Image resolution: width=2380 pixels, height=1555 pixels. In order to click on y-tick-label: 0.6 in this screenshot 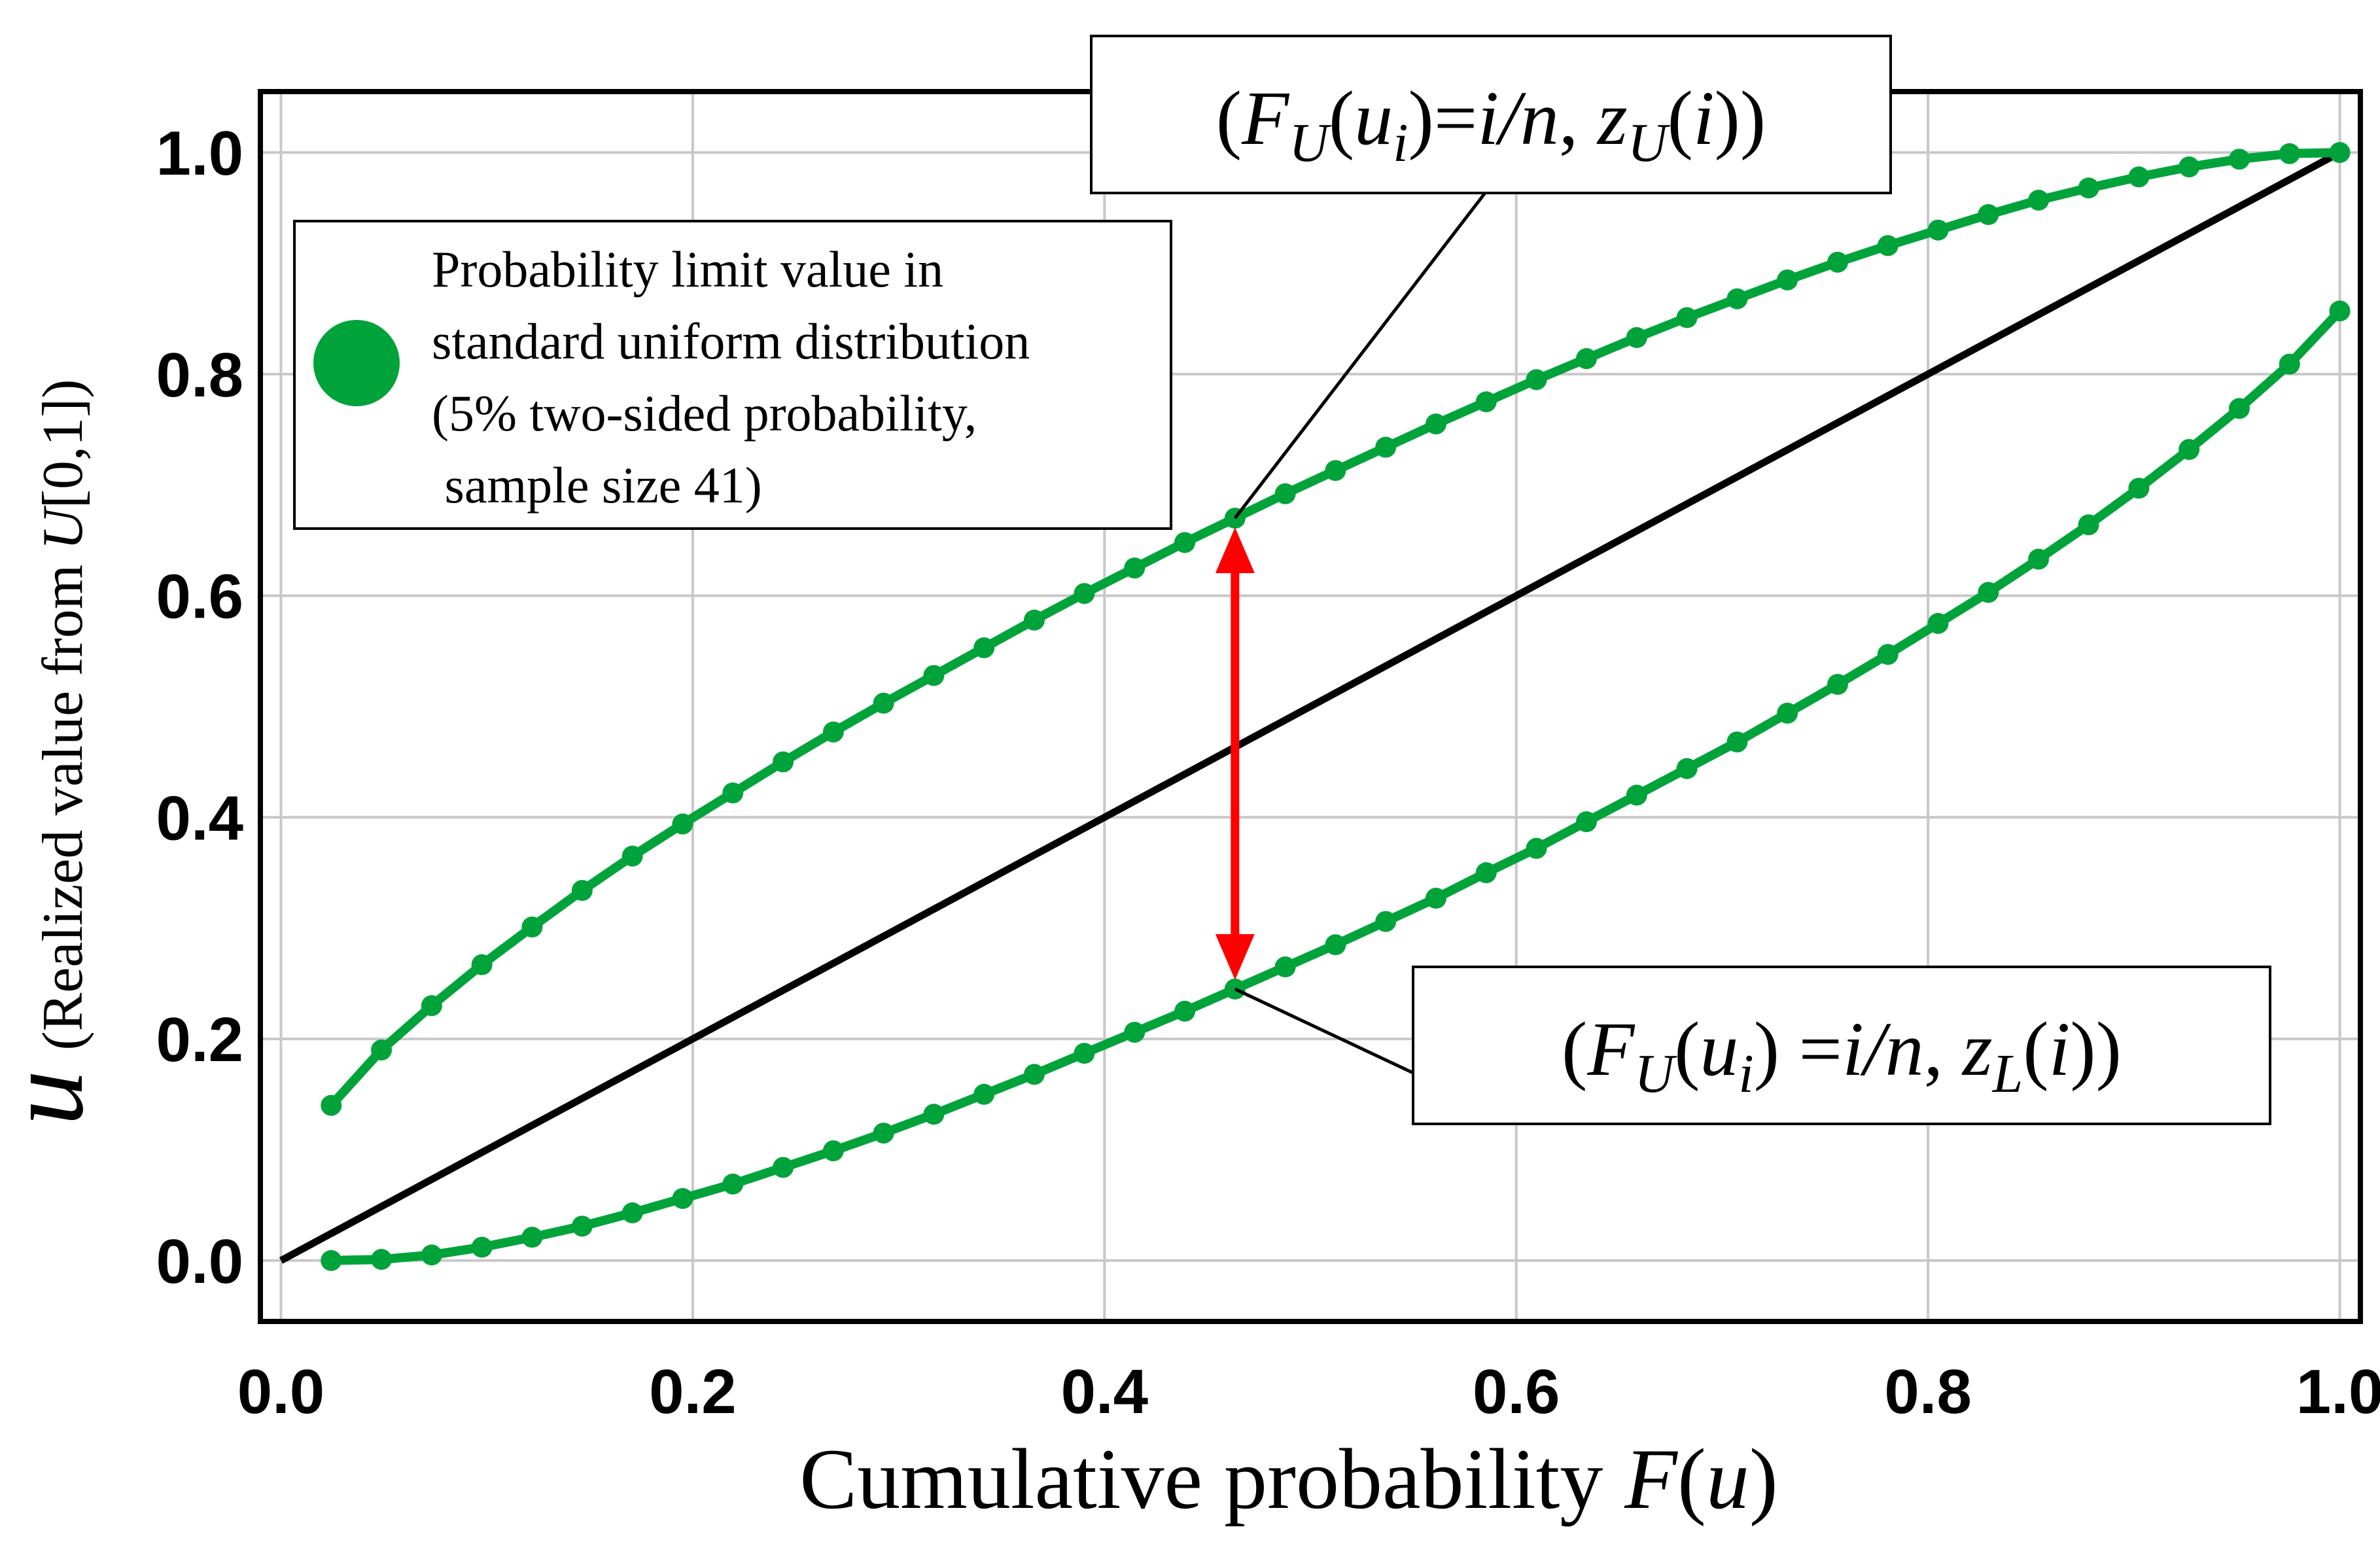, I will do `click(199, 597)`.